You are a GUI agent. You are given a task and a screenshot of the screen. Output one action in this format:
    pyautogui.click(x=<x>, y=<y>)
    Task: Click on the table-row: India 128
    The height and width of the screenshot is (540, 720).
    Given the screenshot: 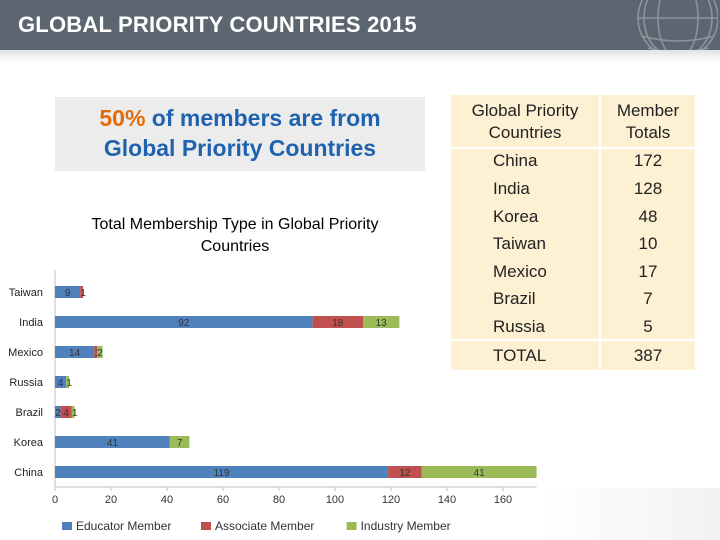 What is the action you would take?
    pyautogui.click(x=573, y=188)
    